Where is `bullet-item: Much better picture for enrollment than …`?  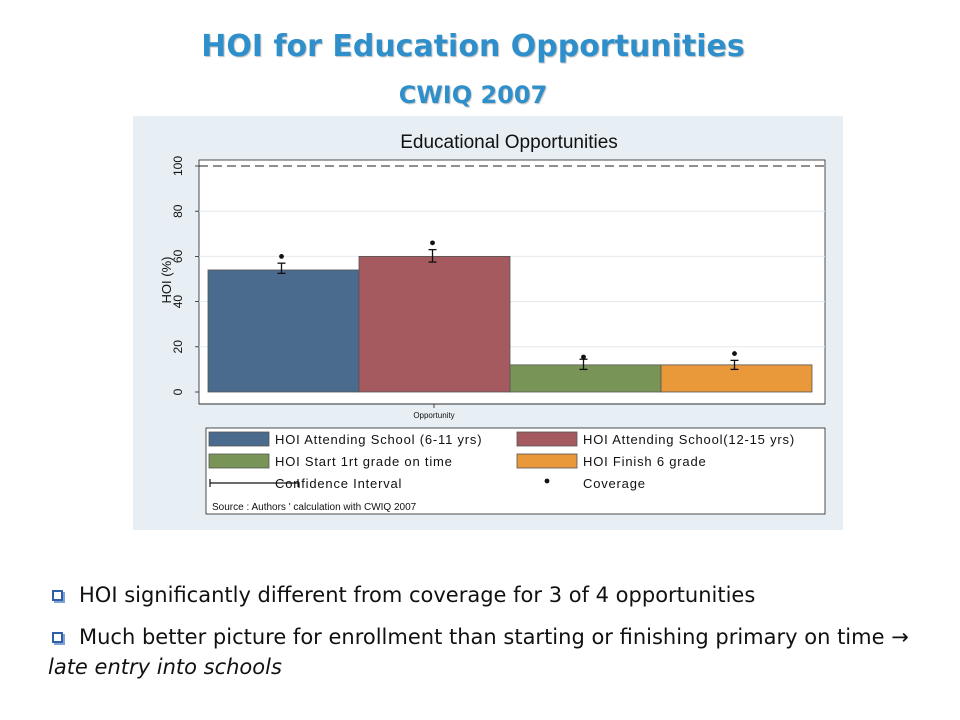 bullet-item: Much better picture for enrollment than … is located at coordinates (493, 652).